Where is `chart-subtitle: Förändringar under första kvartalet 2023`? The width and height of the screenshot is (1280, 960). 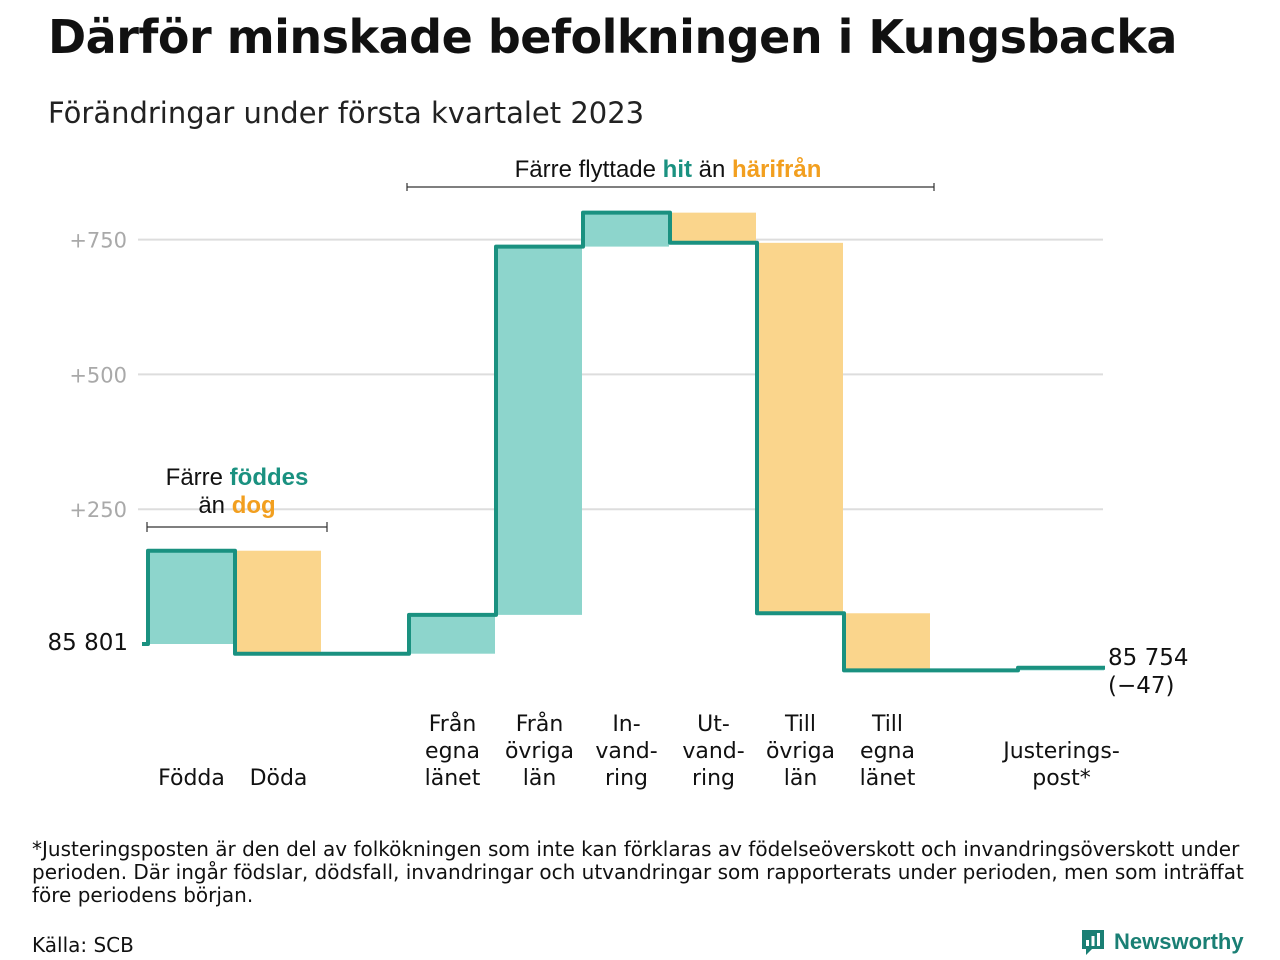 chart-subtitle: Förändringar under första kvartalet 2023 is located at coordinates (346, 113).